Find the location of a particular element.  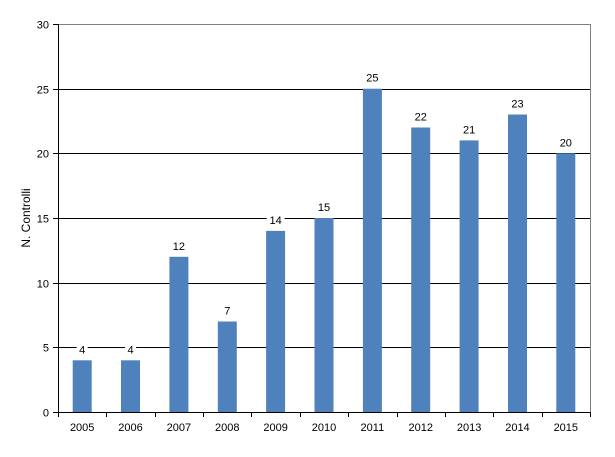

y-tick-label: 20 is located at coordinates (43, 155).